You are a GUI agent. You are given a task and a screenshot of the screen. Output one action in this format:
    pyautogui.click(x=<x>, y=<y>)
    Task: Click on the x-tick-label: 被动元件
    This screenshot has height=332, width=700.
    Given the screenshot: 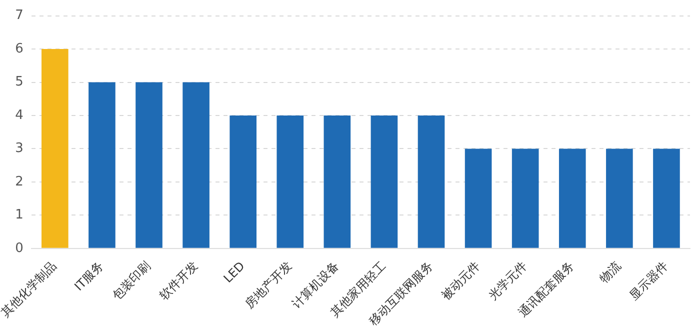 What is the action you would take?
    pyautogui.click(x=460, y=280)
    